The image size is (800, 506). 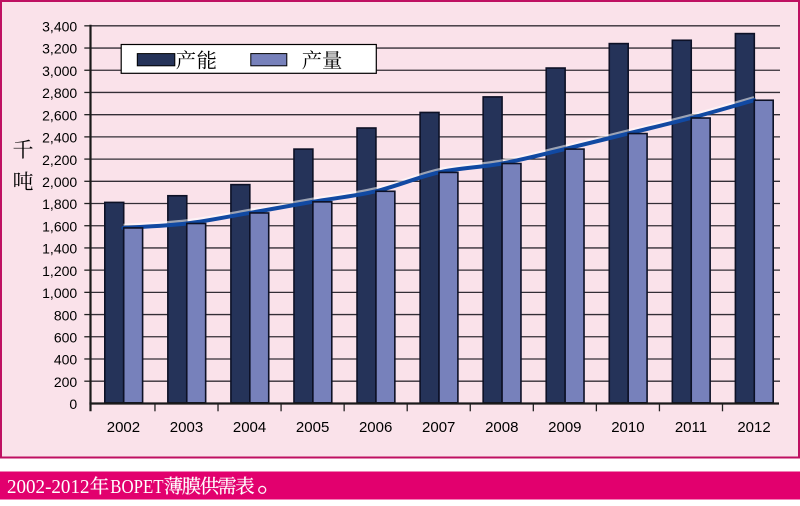 I want to click on svg-text: 2005, so click(x=312, y=427).